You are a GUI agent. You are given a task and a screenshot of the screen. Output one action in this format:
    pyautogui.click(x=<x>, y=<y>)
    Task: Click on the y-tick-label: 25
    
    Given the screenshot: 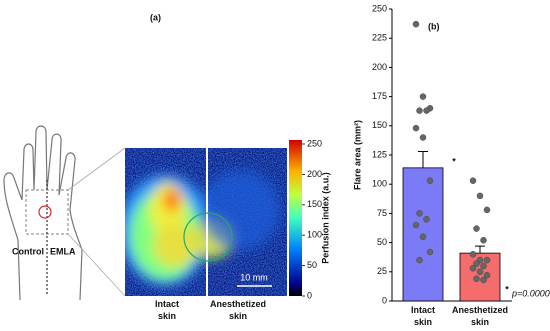 What is the action you would take?
    pyautogui.click(x=382, y=271)
    